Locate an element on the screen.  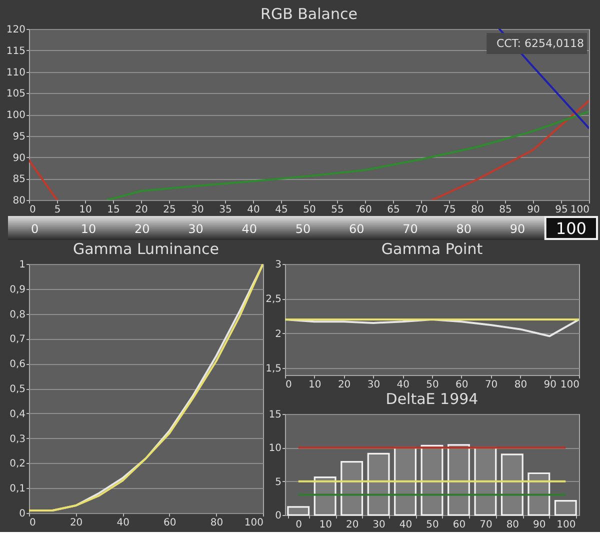
line-series is located at coordinates (347, 155).